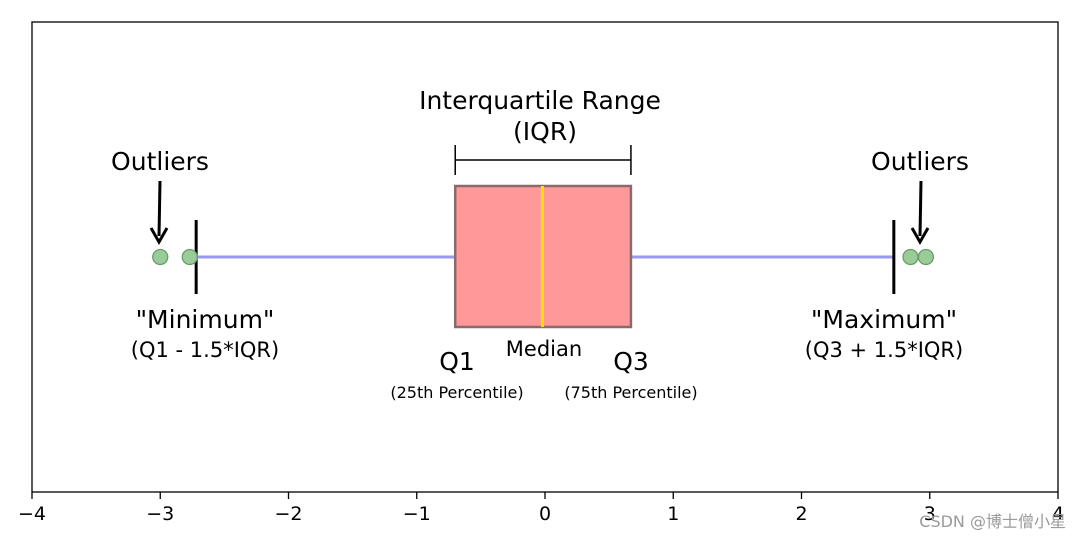  Describe the element at coordinates (992, 521) in the screenshot. I see `watermark: CSDN @博士僧小星` at that location.